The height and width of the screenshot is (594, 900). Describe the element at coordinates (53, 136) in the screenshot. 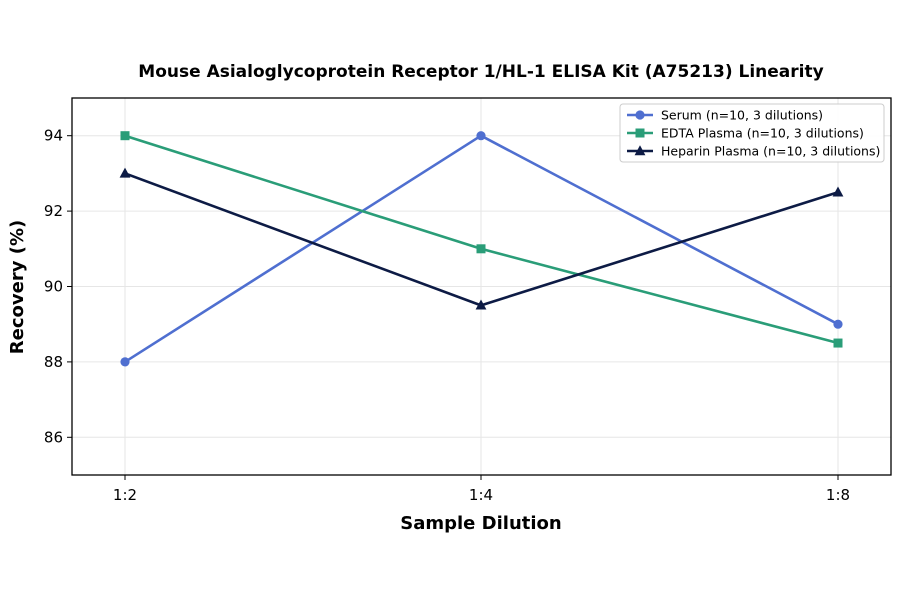

I see `y-tick-label: 94` at that location.